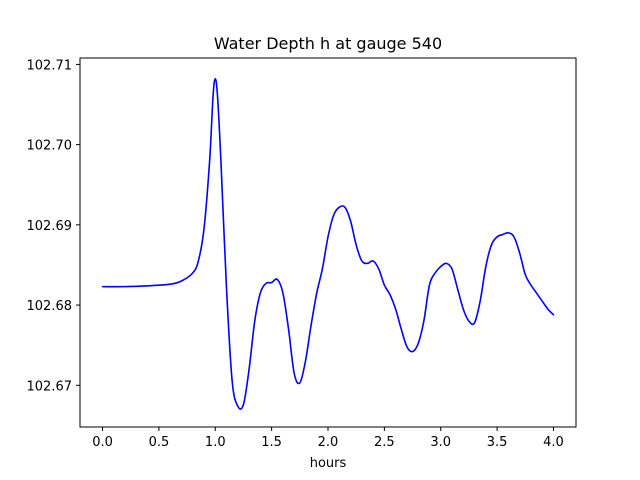 Image resolution: width=640 pixels, height=480 pixels. What do you see at coordinates (440, 442) in the screenshot?
I see `x-tick-label: 3.0` at bounding box center [440, 442].